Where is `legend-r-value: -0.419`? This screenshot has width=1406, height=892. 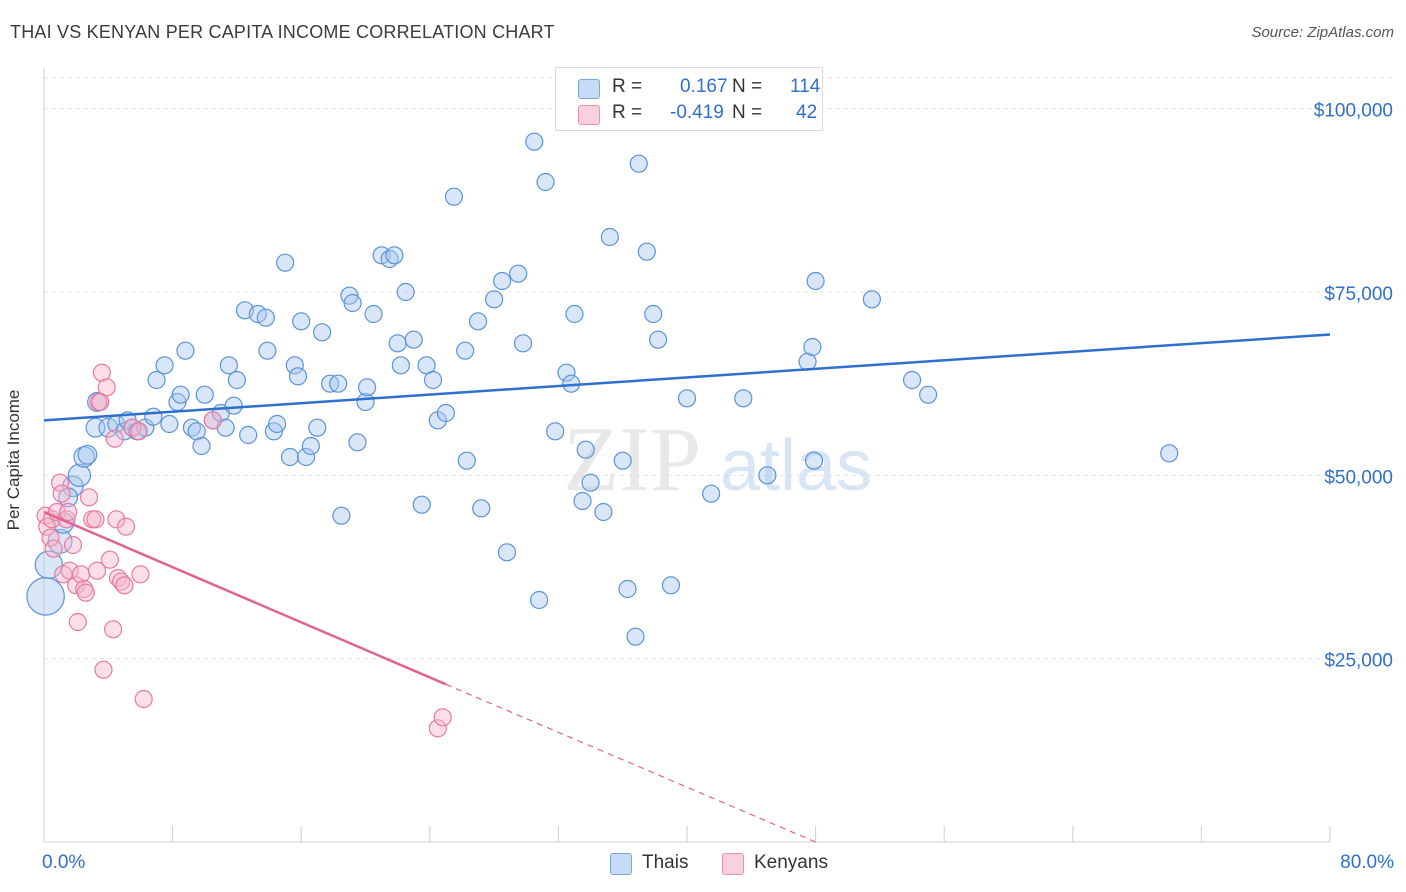 legend-r-value: -0.419 is located at coordinates (697, 112).